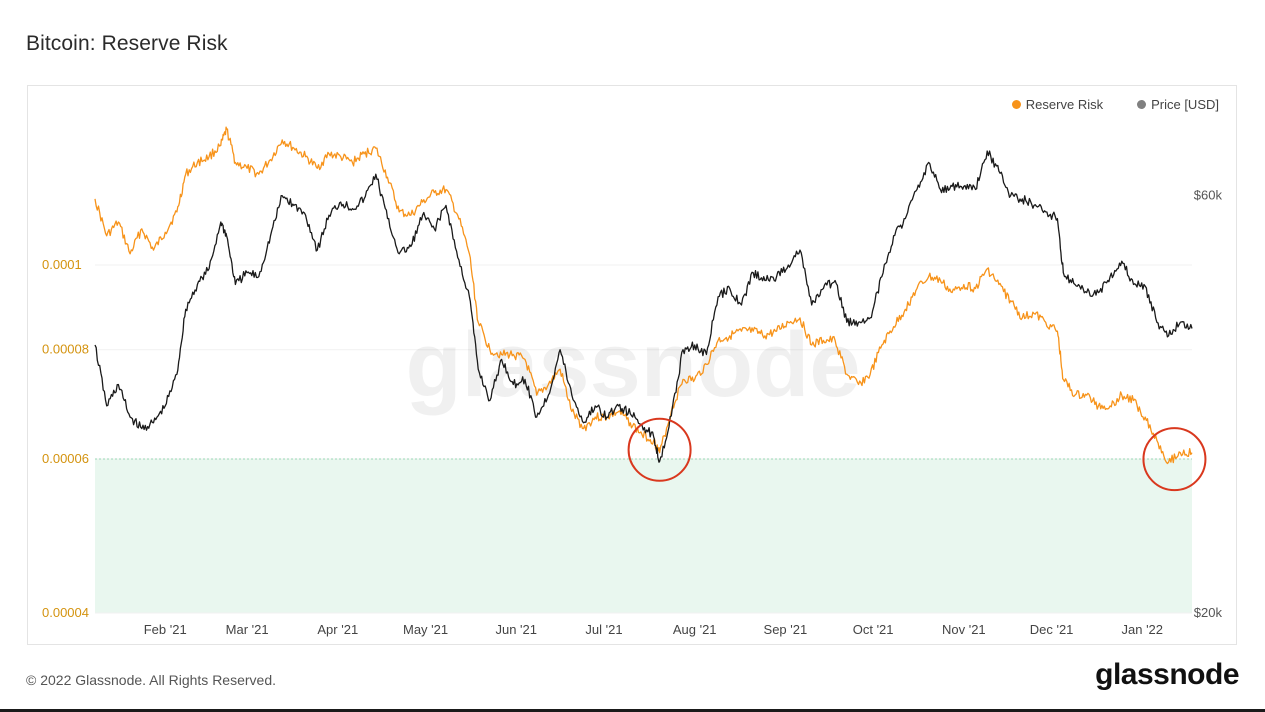  Describe the element at coordinates (65, 458) in the screenshot. I see `left-axis-tick-label: 0.00006` at that location.